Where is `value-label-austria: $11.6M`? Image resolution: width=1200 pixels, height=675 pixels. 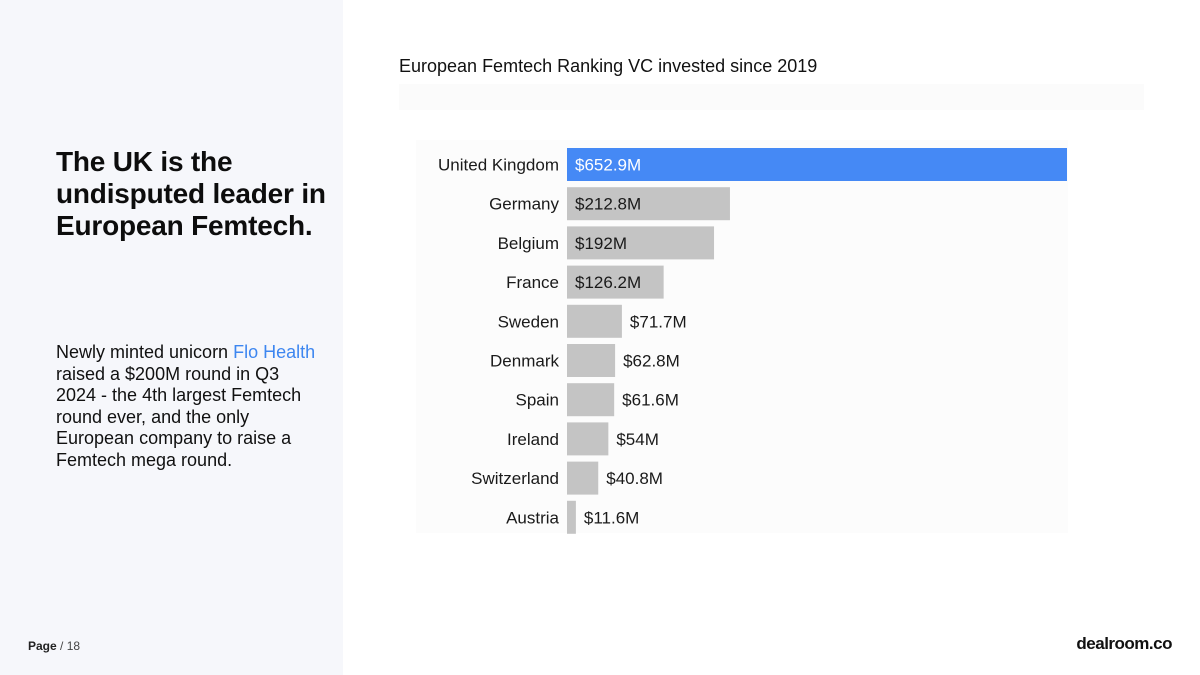
value-label-austria: $11.6M is located at coordinates (611, 517).